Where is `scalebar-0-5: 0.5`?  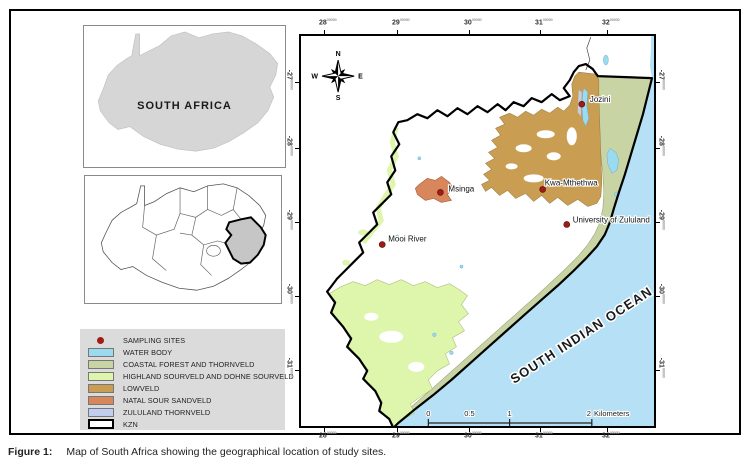 scalebar-0-5: 0.5 is located at coordinates (469, 413).